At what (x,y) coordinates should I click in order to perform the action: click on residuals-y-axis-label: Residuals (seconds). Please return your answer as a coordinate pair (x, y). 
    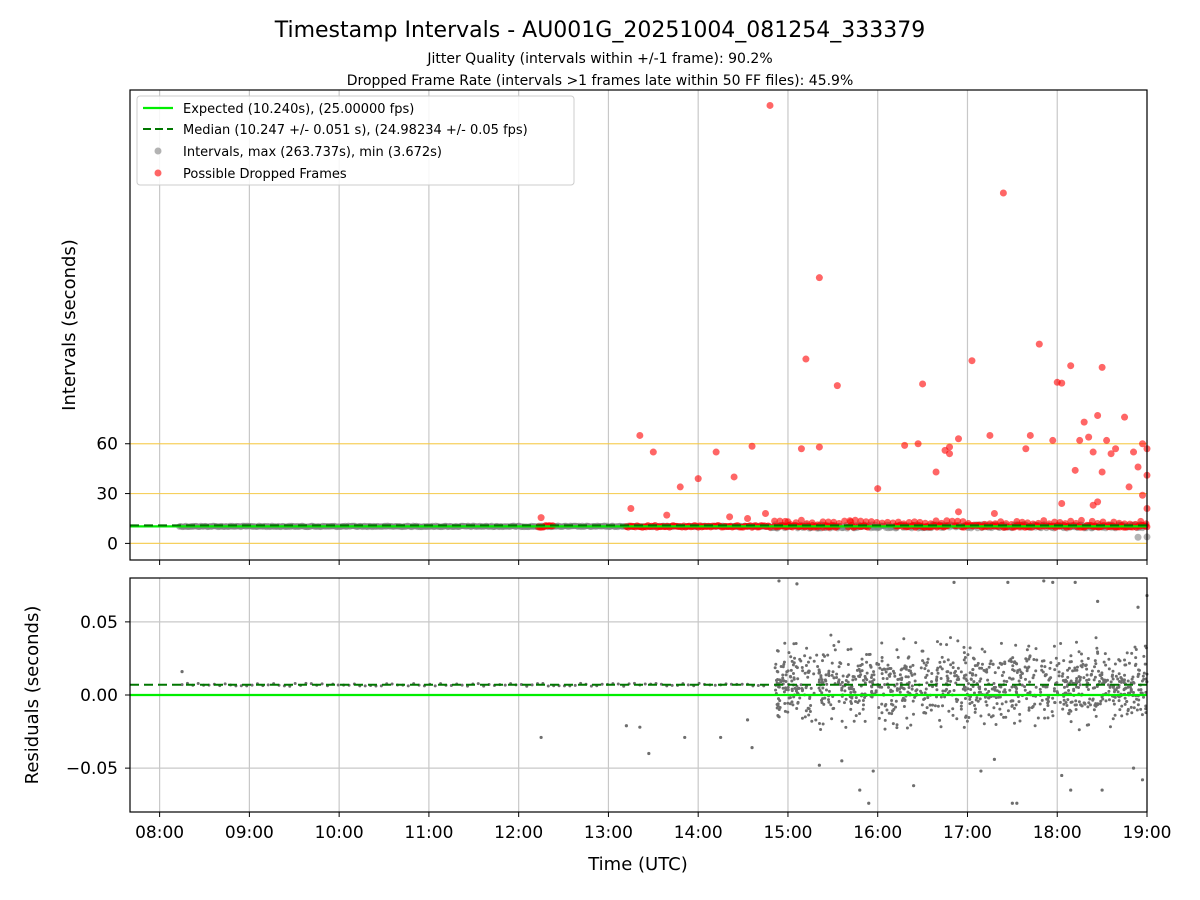
    Looking at the image, I should click on (32, 695).